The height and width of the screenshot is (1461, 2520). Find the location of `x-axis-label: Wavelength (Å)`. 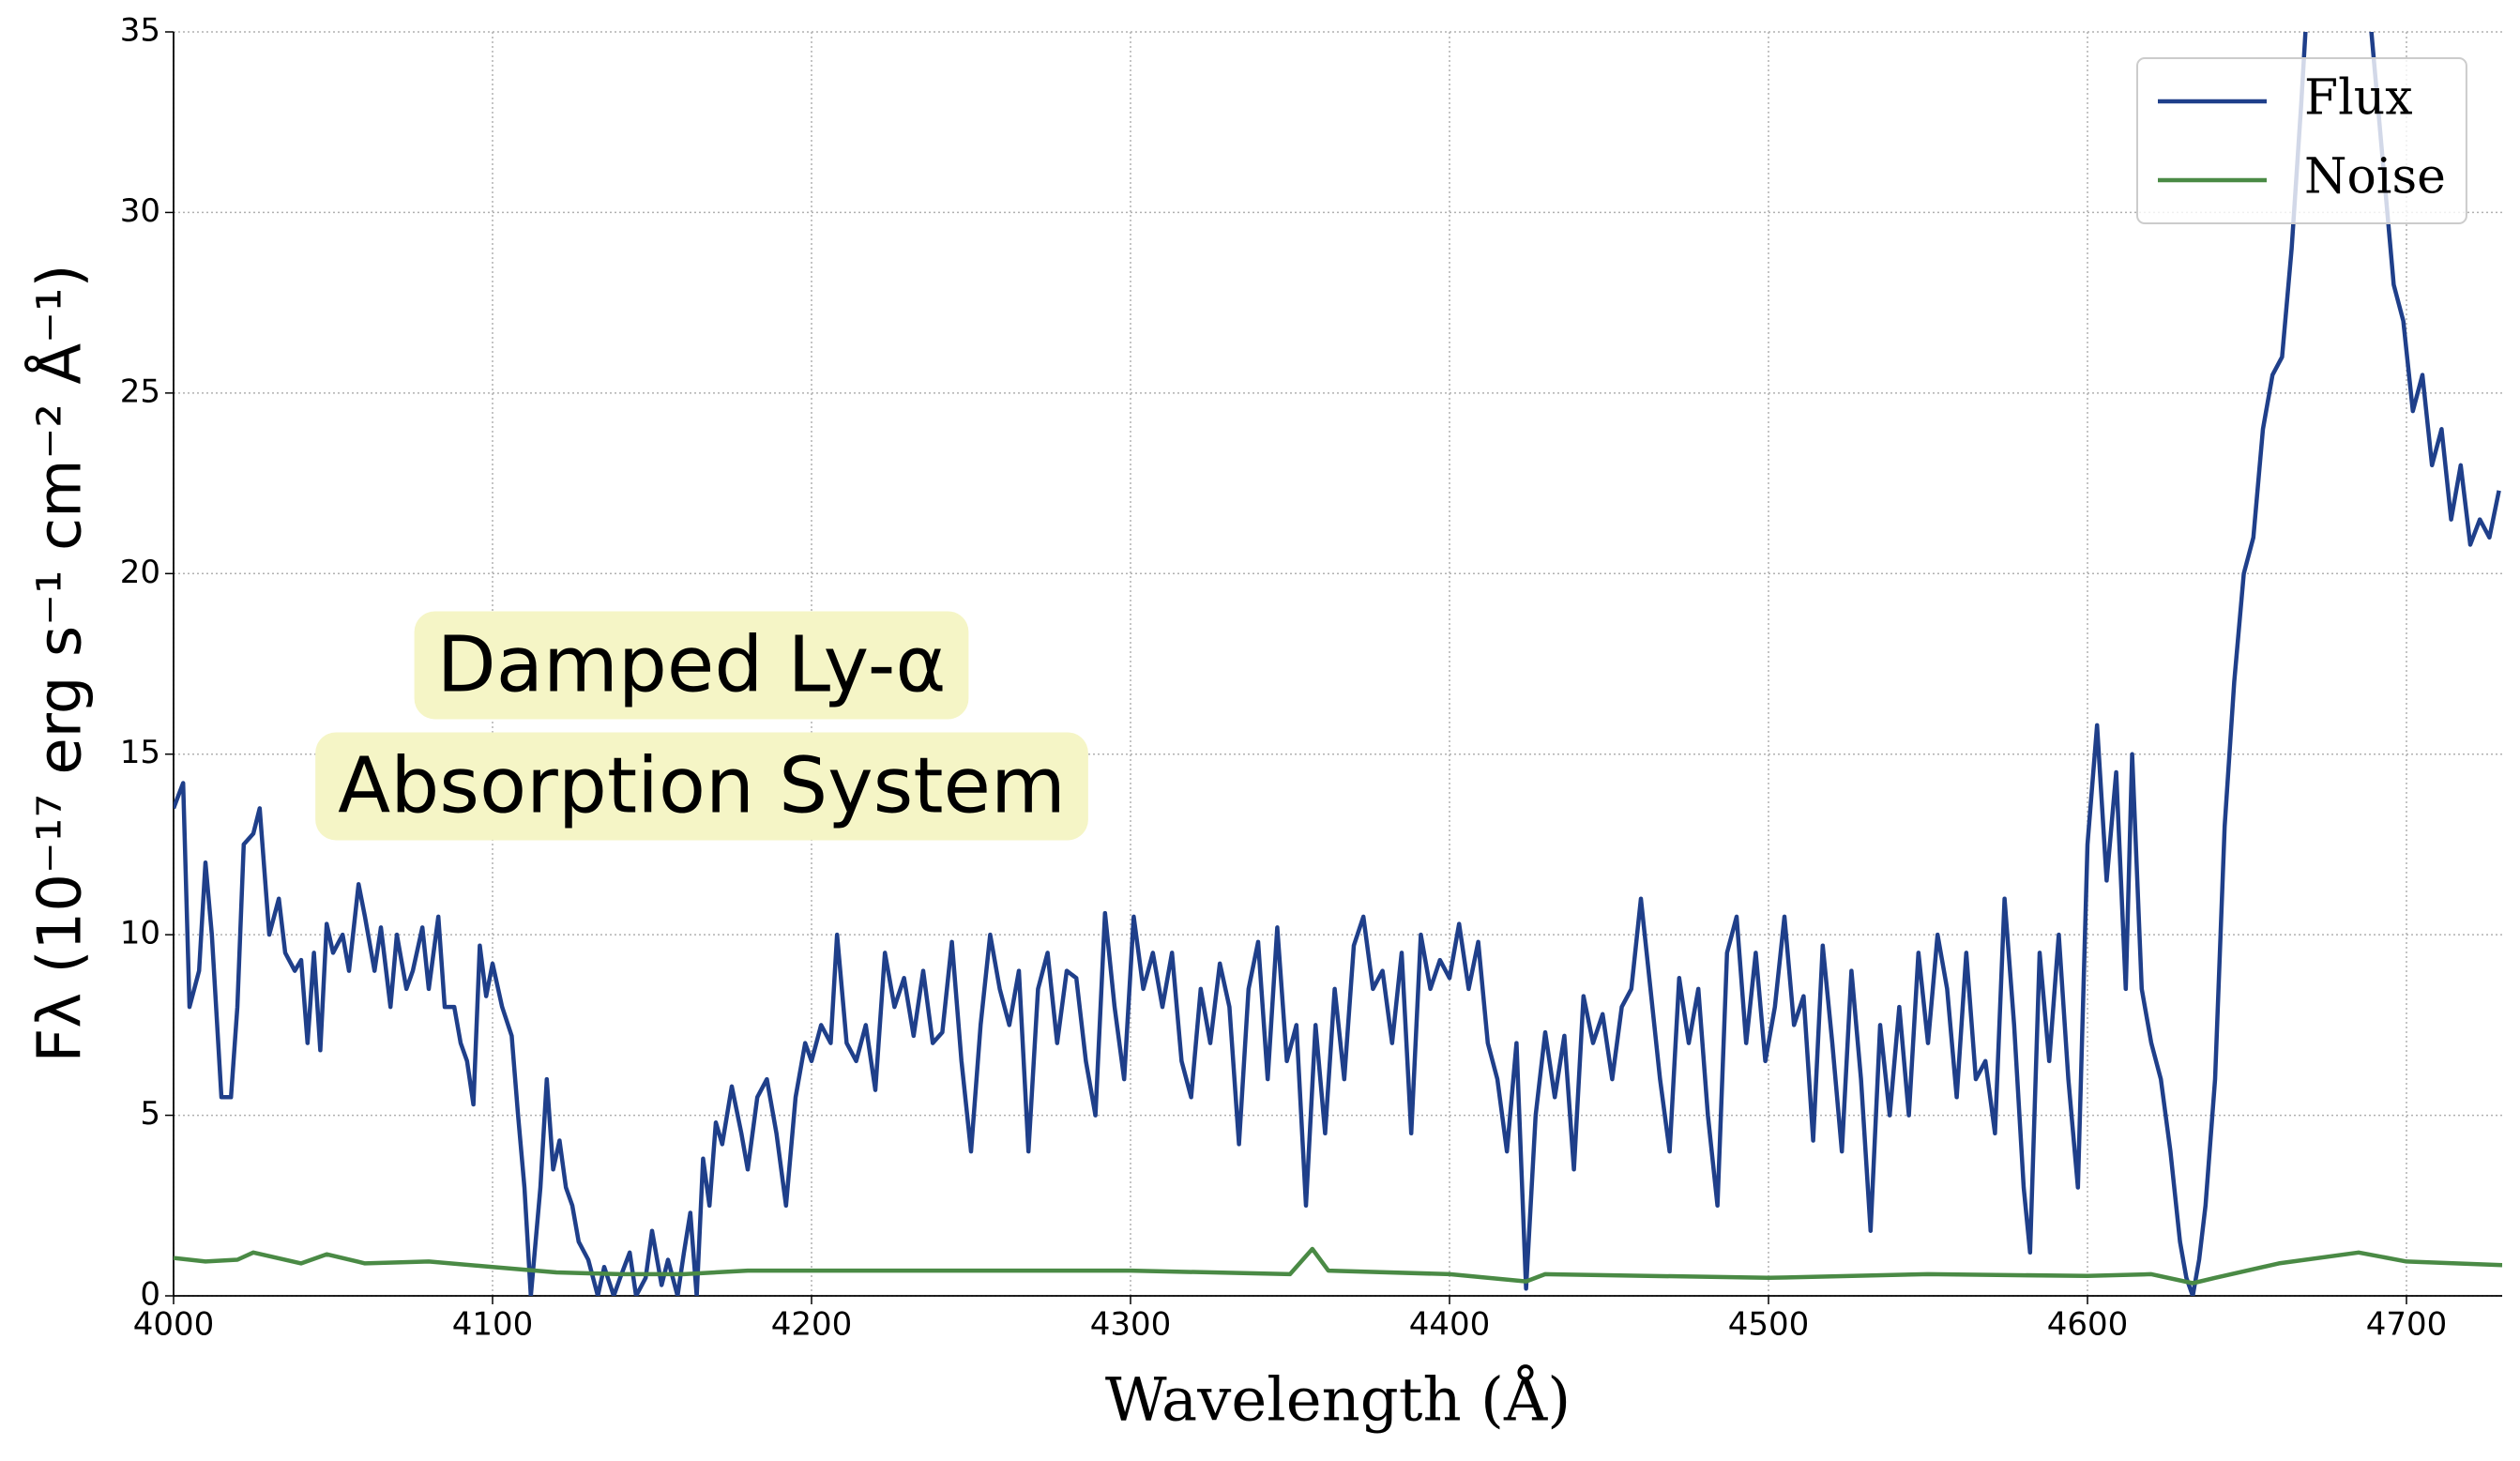

x-axis-label: Wavelength (Å) is located at coordinates (1338, 1400).